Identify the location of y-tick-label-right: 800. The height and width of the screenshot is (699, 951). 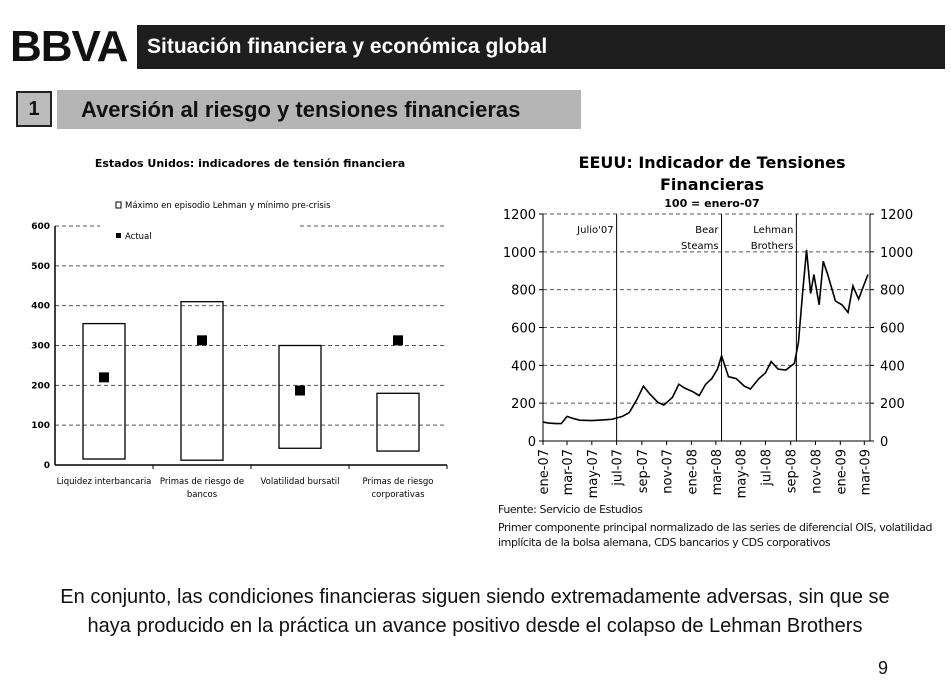
(892, 291).